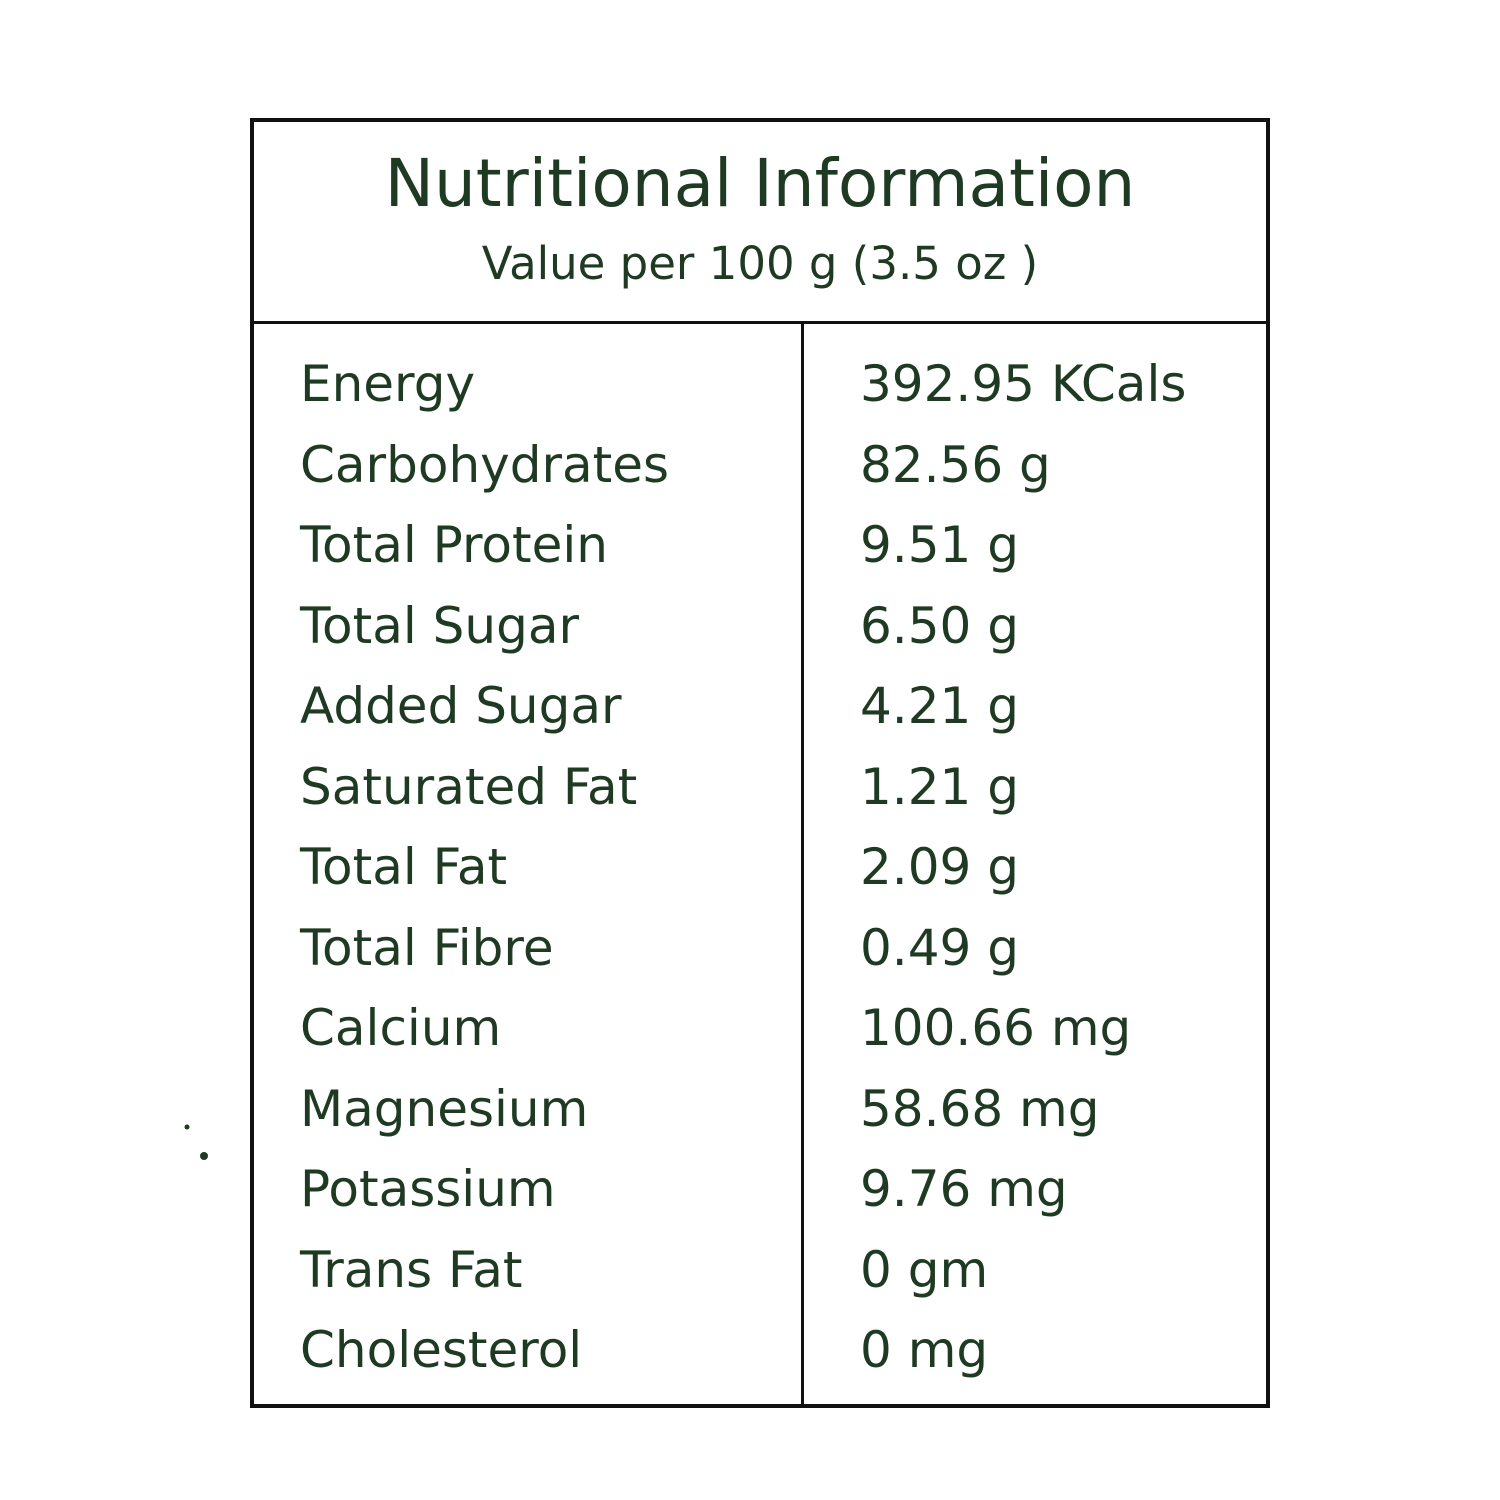 The height and width of the screenshot is (1500, 1500). Describe the element at coordinates (924, 1270) in the screenshot. I see `nutrient-value: 0 gm` at that location.